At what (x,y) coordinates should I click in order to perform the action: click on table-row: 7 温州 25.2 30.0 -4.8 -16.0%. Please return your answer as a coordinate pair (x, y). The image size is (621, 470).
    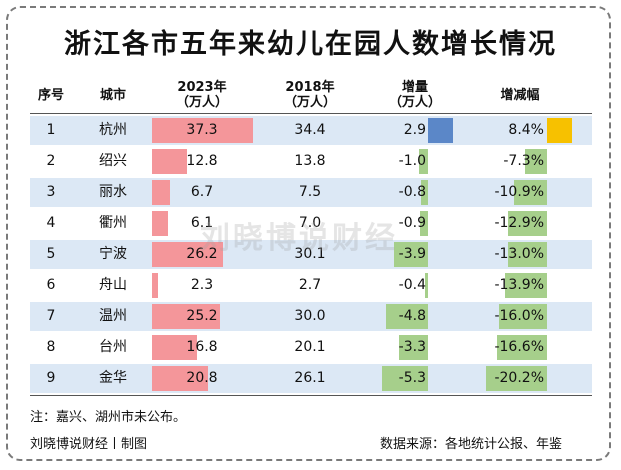
    Looking at the image, I should click on (311, 316).